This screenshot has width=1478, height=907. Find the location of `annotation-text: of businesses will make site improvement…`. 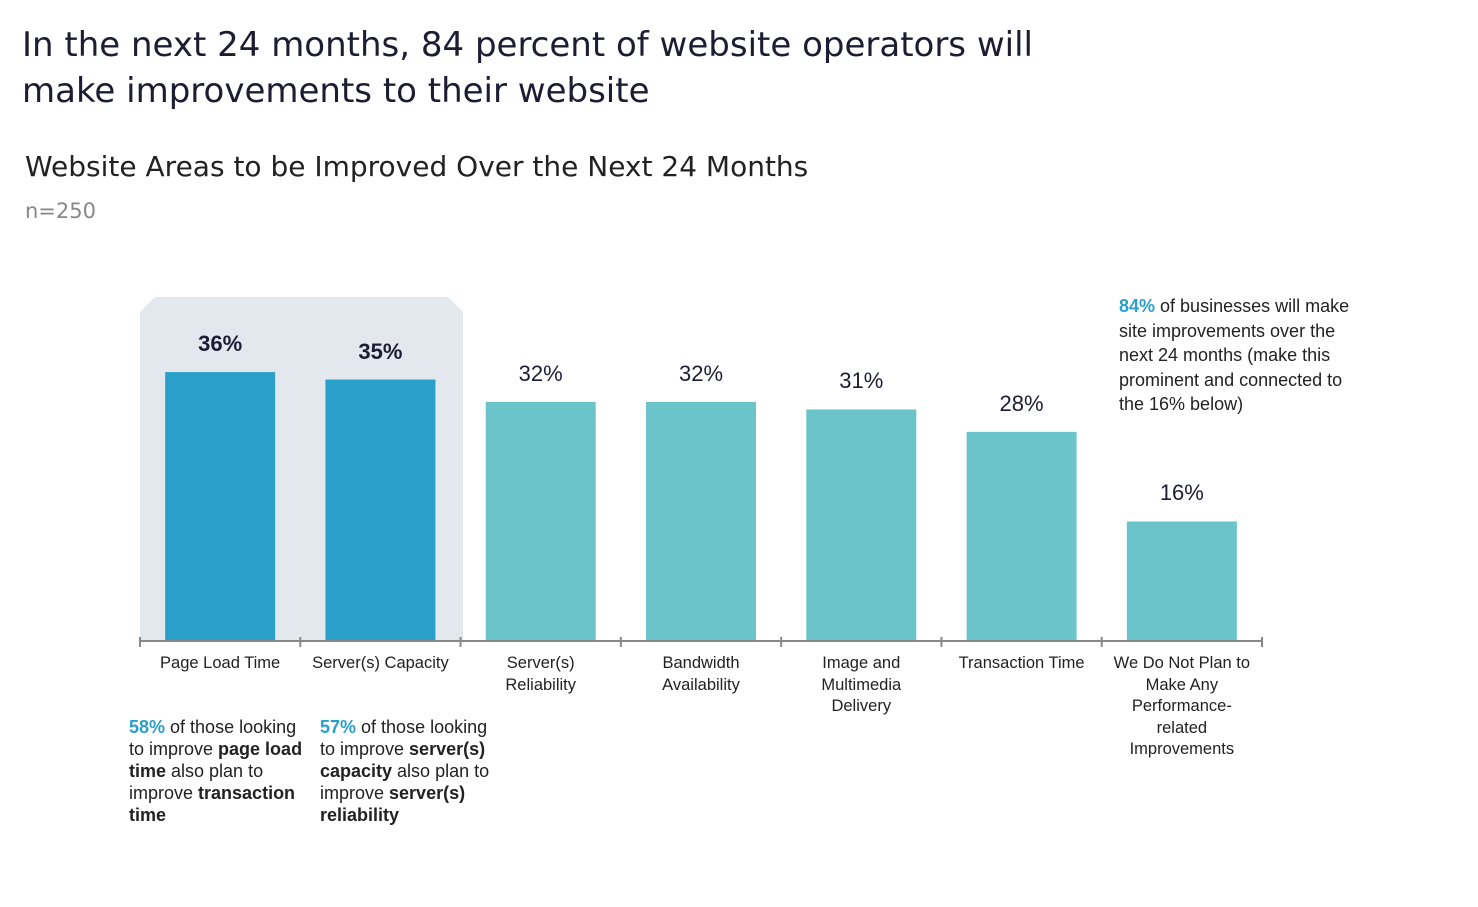

annotation-text: of businesses will make site improvement… is located at coordinates (1234, 355).